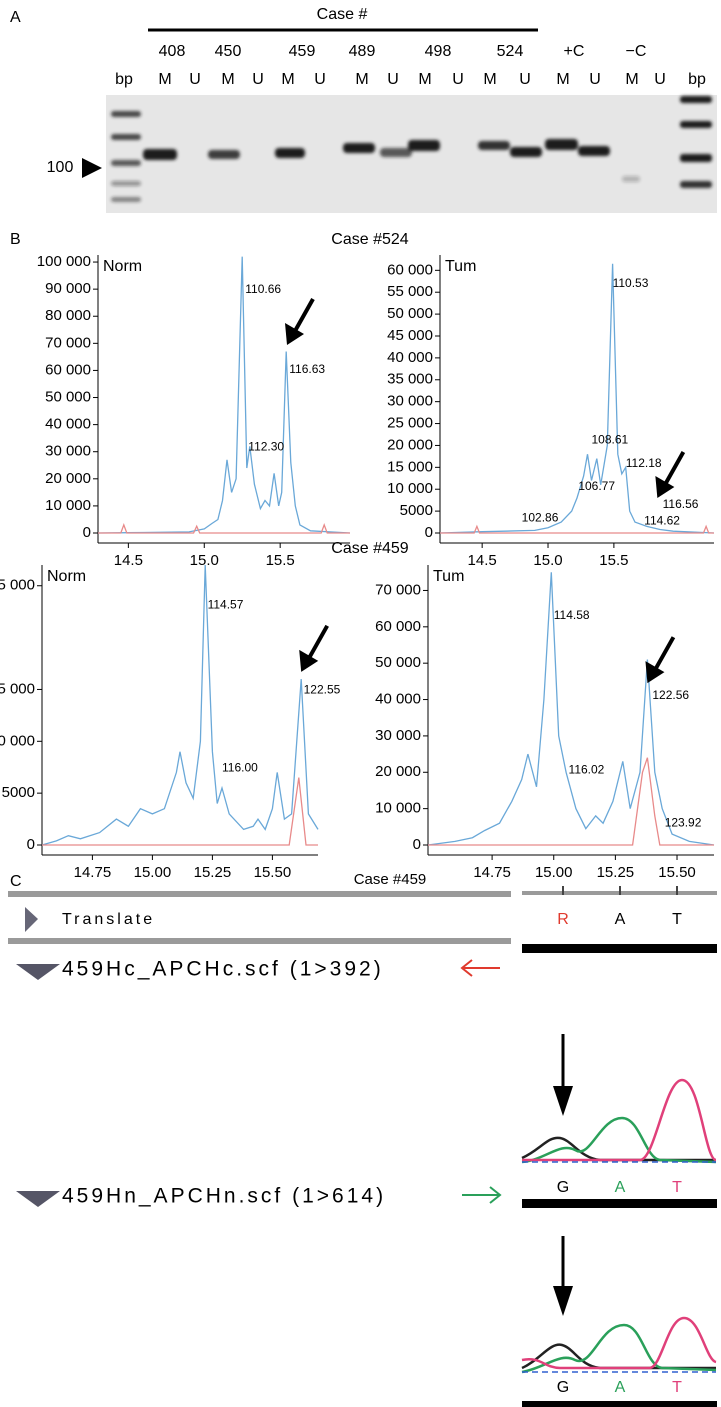 This screenshot has height=1407, width=721. I want to click on track-name: 459Hn_APCHn.scf (1>614), so click(224, 1196).